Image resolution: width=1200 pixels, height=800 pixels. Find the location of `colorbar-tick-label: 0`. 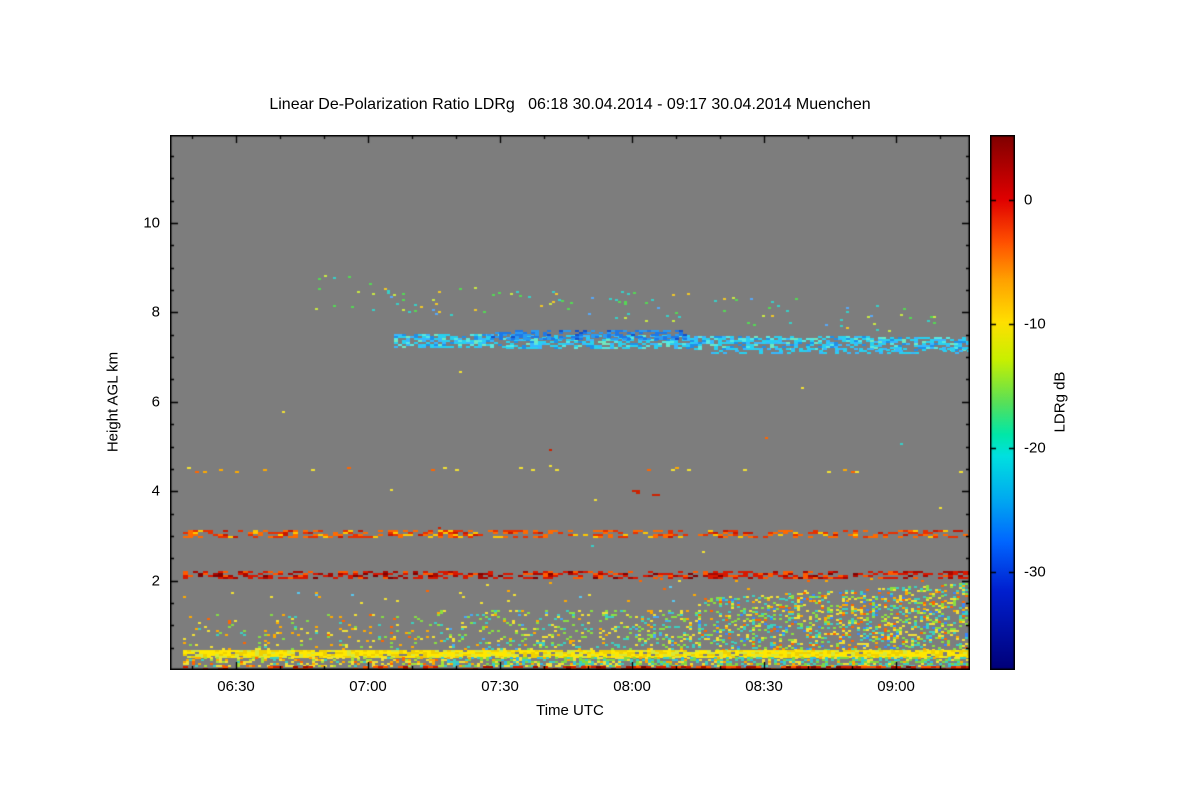

colorbar-tick-label: 0 is located at coordinates (1028, 200).